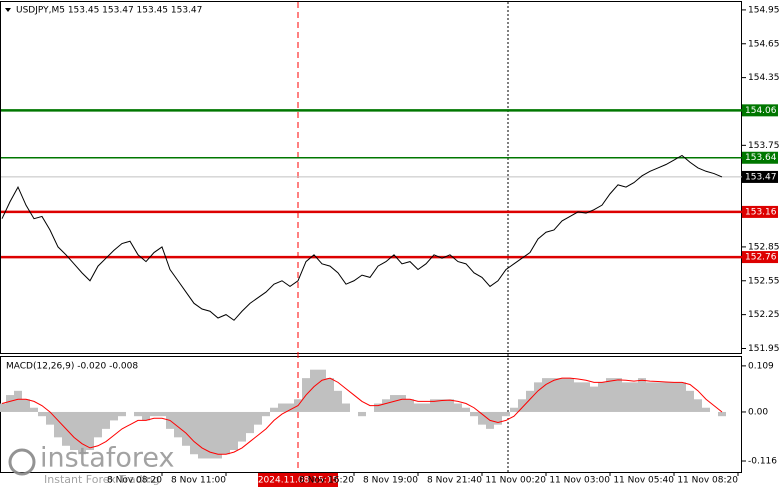 This screenshot has width=781, height=489. What do you see at coordinates (8, 10) in the screenshot?
I see `menu-arrow` at bounding box center [8, 10].